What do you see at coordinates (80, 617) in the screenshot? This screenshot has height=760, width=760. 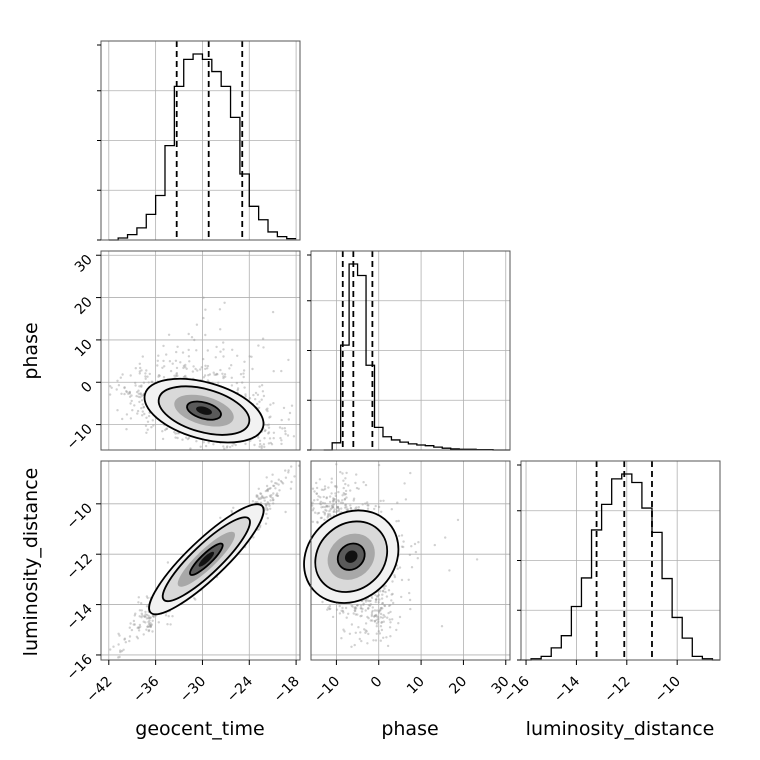 I see `y-tick-label: −14` at bounding box center [80, 617].